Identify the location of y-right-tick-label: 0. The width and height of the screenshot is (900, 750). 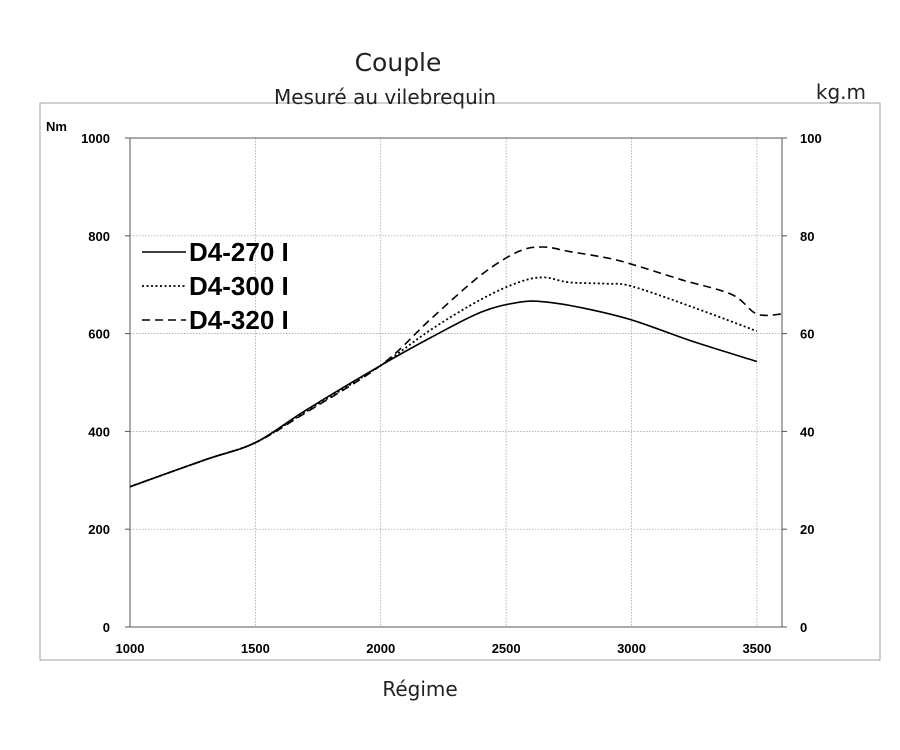
(803, 627).